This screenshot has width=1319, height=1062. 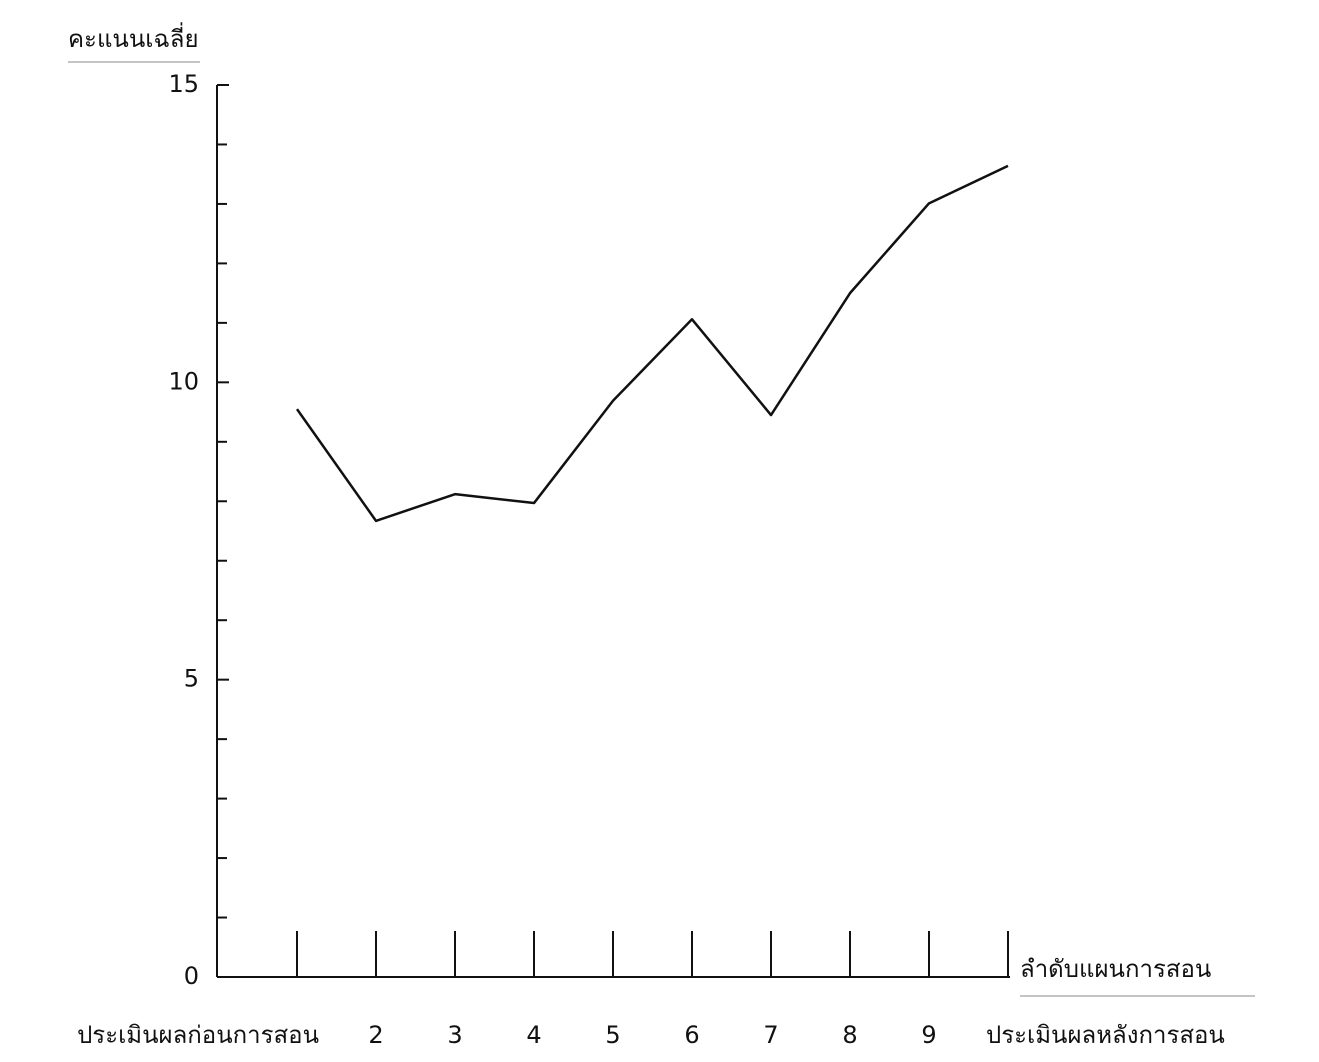 I want to click on x-tick-label: ประเมินผลก่อนการสอน, so click(x=198, y=1035).